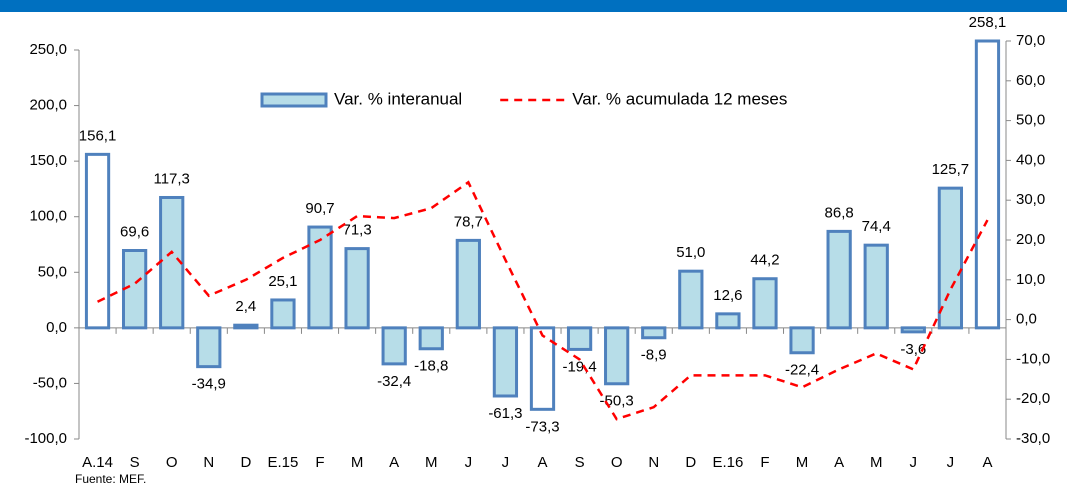 This screenshot has width=1067, height=489. Describe the element at coordinates (839, 212) in the screenshot. I see `value-label: 86,8` at that location.